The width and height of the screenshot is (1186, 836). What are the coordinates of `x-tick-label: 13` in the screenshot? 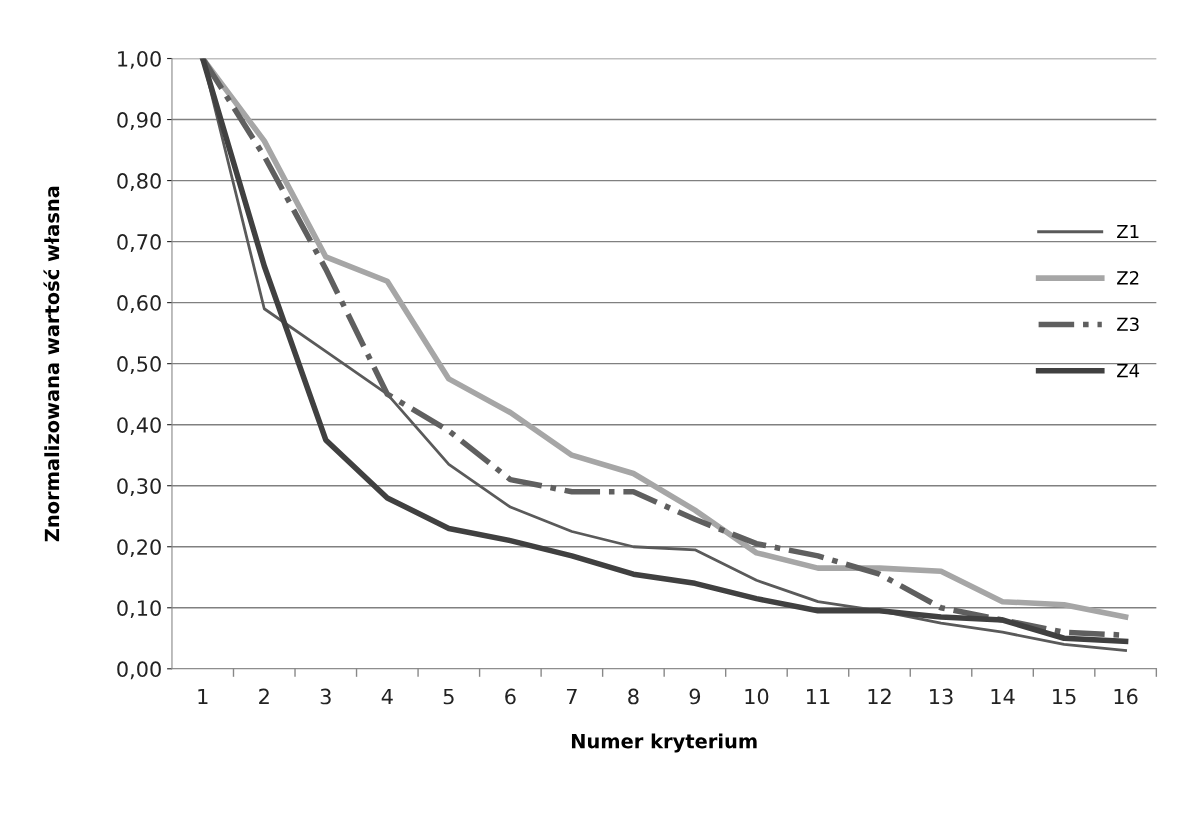 It's located at (941, 696).